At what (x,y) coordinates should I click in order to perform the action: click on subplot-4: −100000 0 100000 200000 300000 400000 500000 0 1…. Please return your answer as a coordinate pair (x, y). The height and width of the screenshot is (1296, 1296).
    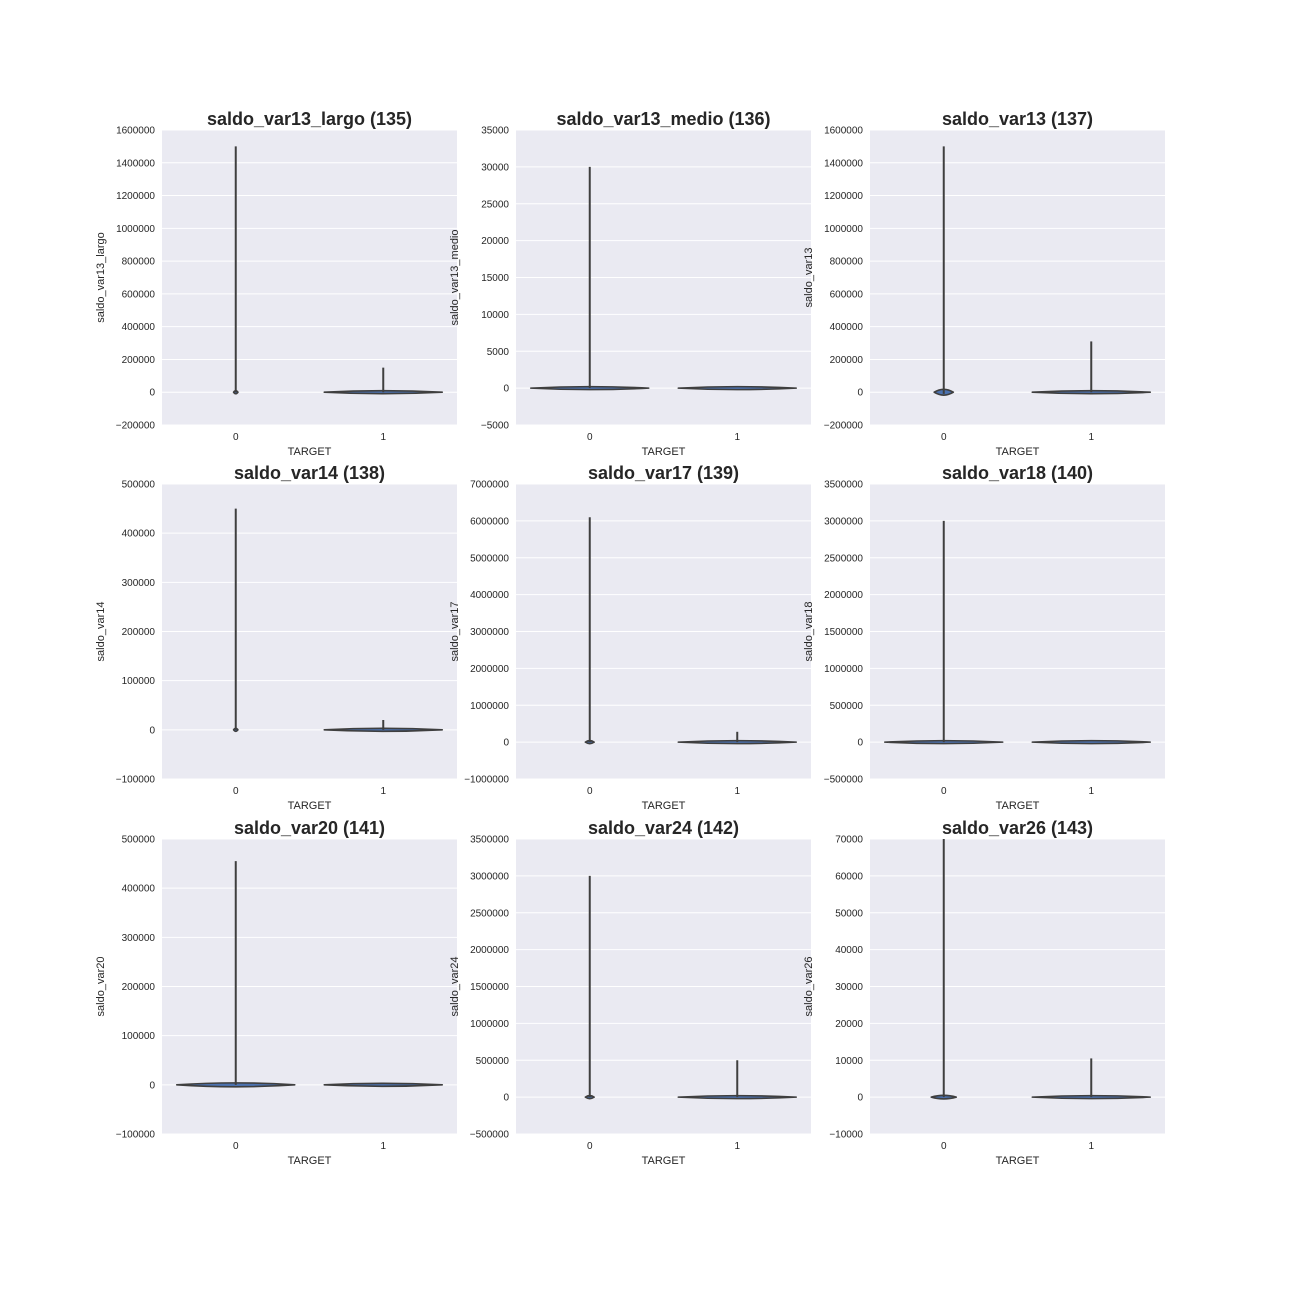
    Looking at the image, I should click on (276, 637).